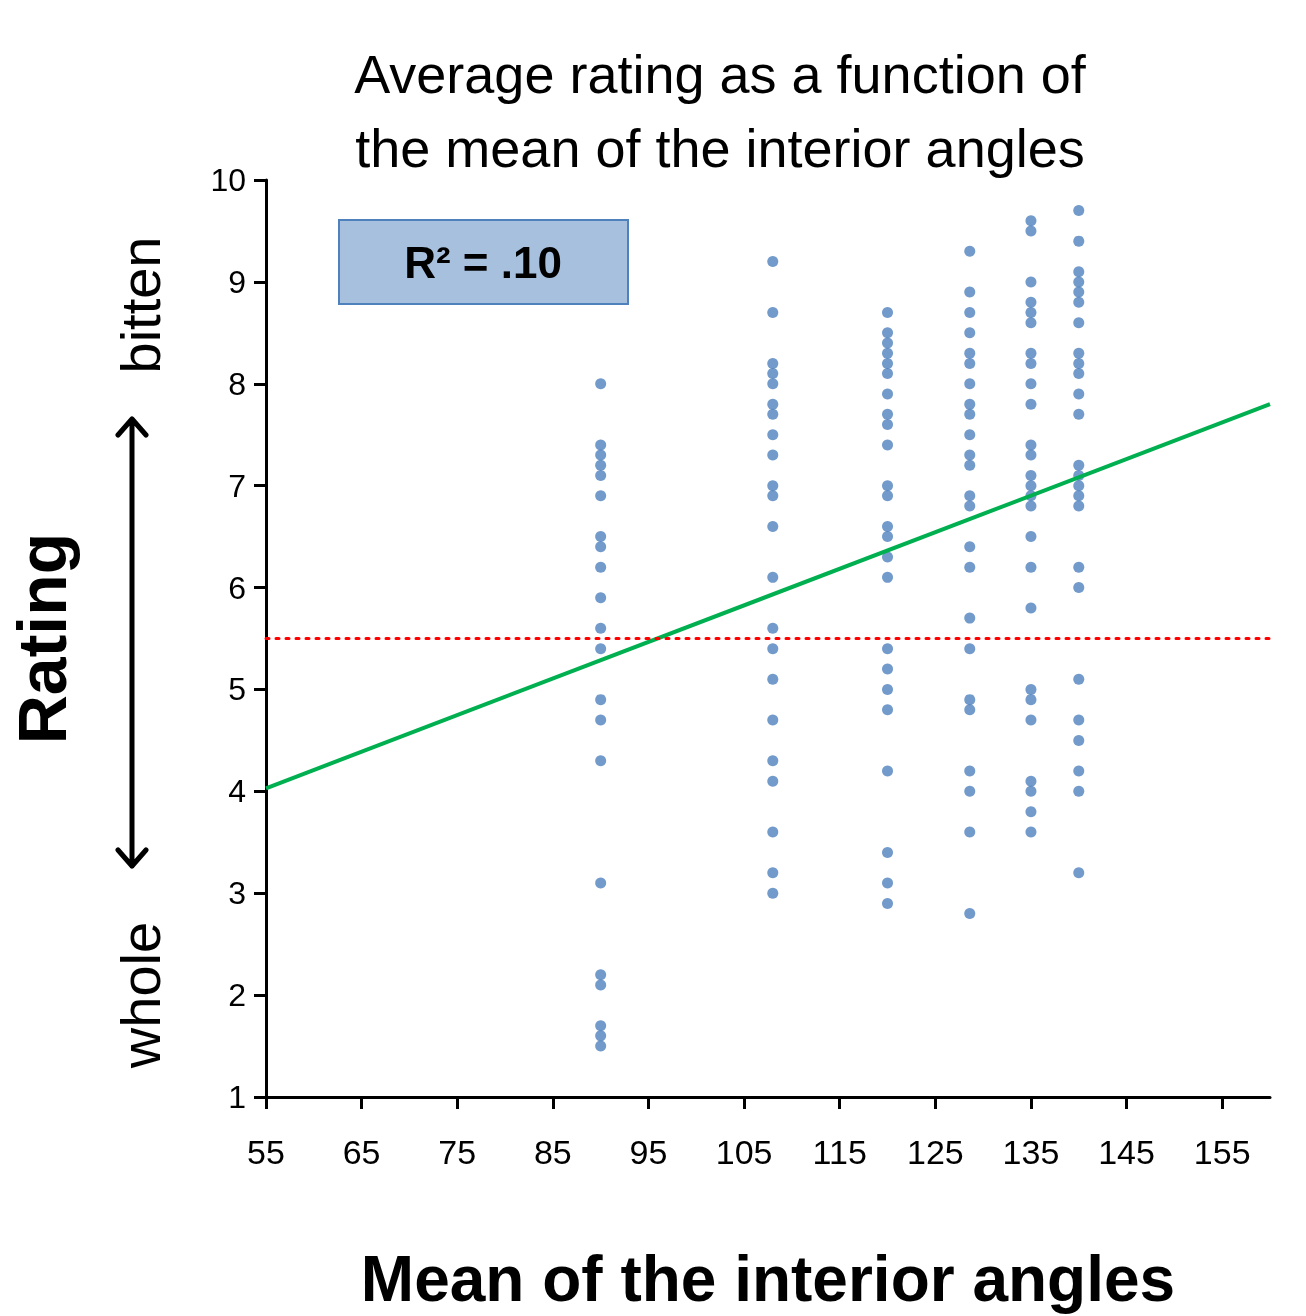 The height and width of the screenshot is (1316, 1306). What do you see at coordinates (237, 1097) in the screenshot?
I see `y-tick-label: 1` at bounding box center [237, 1097].